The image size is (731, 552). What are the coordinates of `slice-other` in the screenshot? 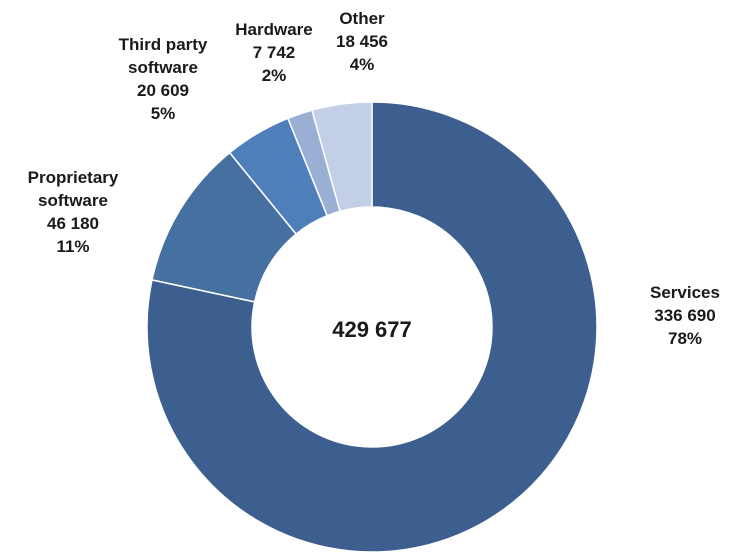 It's located at (342, 157).